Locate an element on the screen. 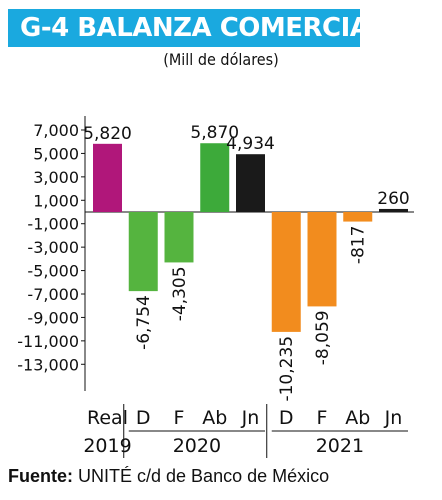  data-label: 260 is located at coordinates (393, 199).